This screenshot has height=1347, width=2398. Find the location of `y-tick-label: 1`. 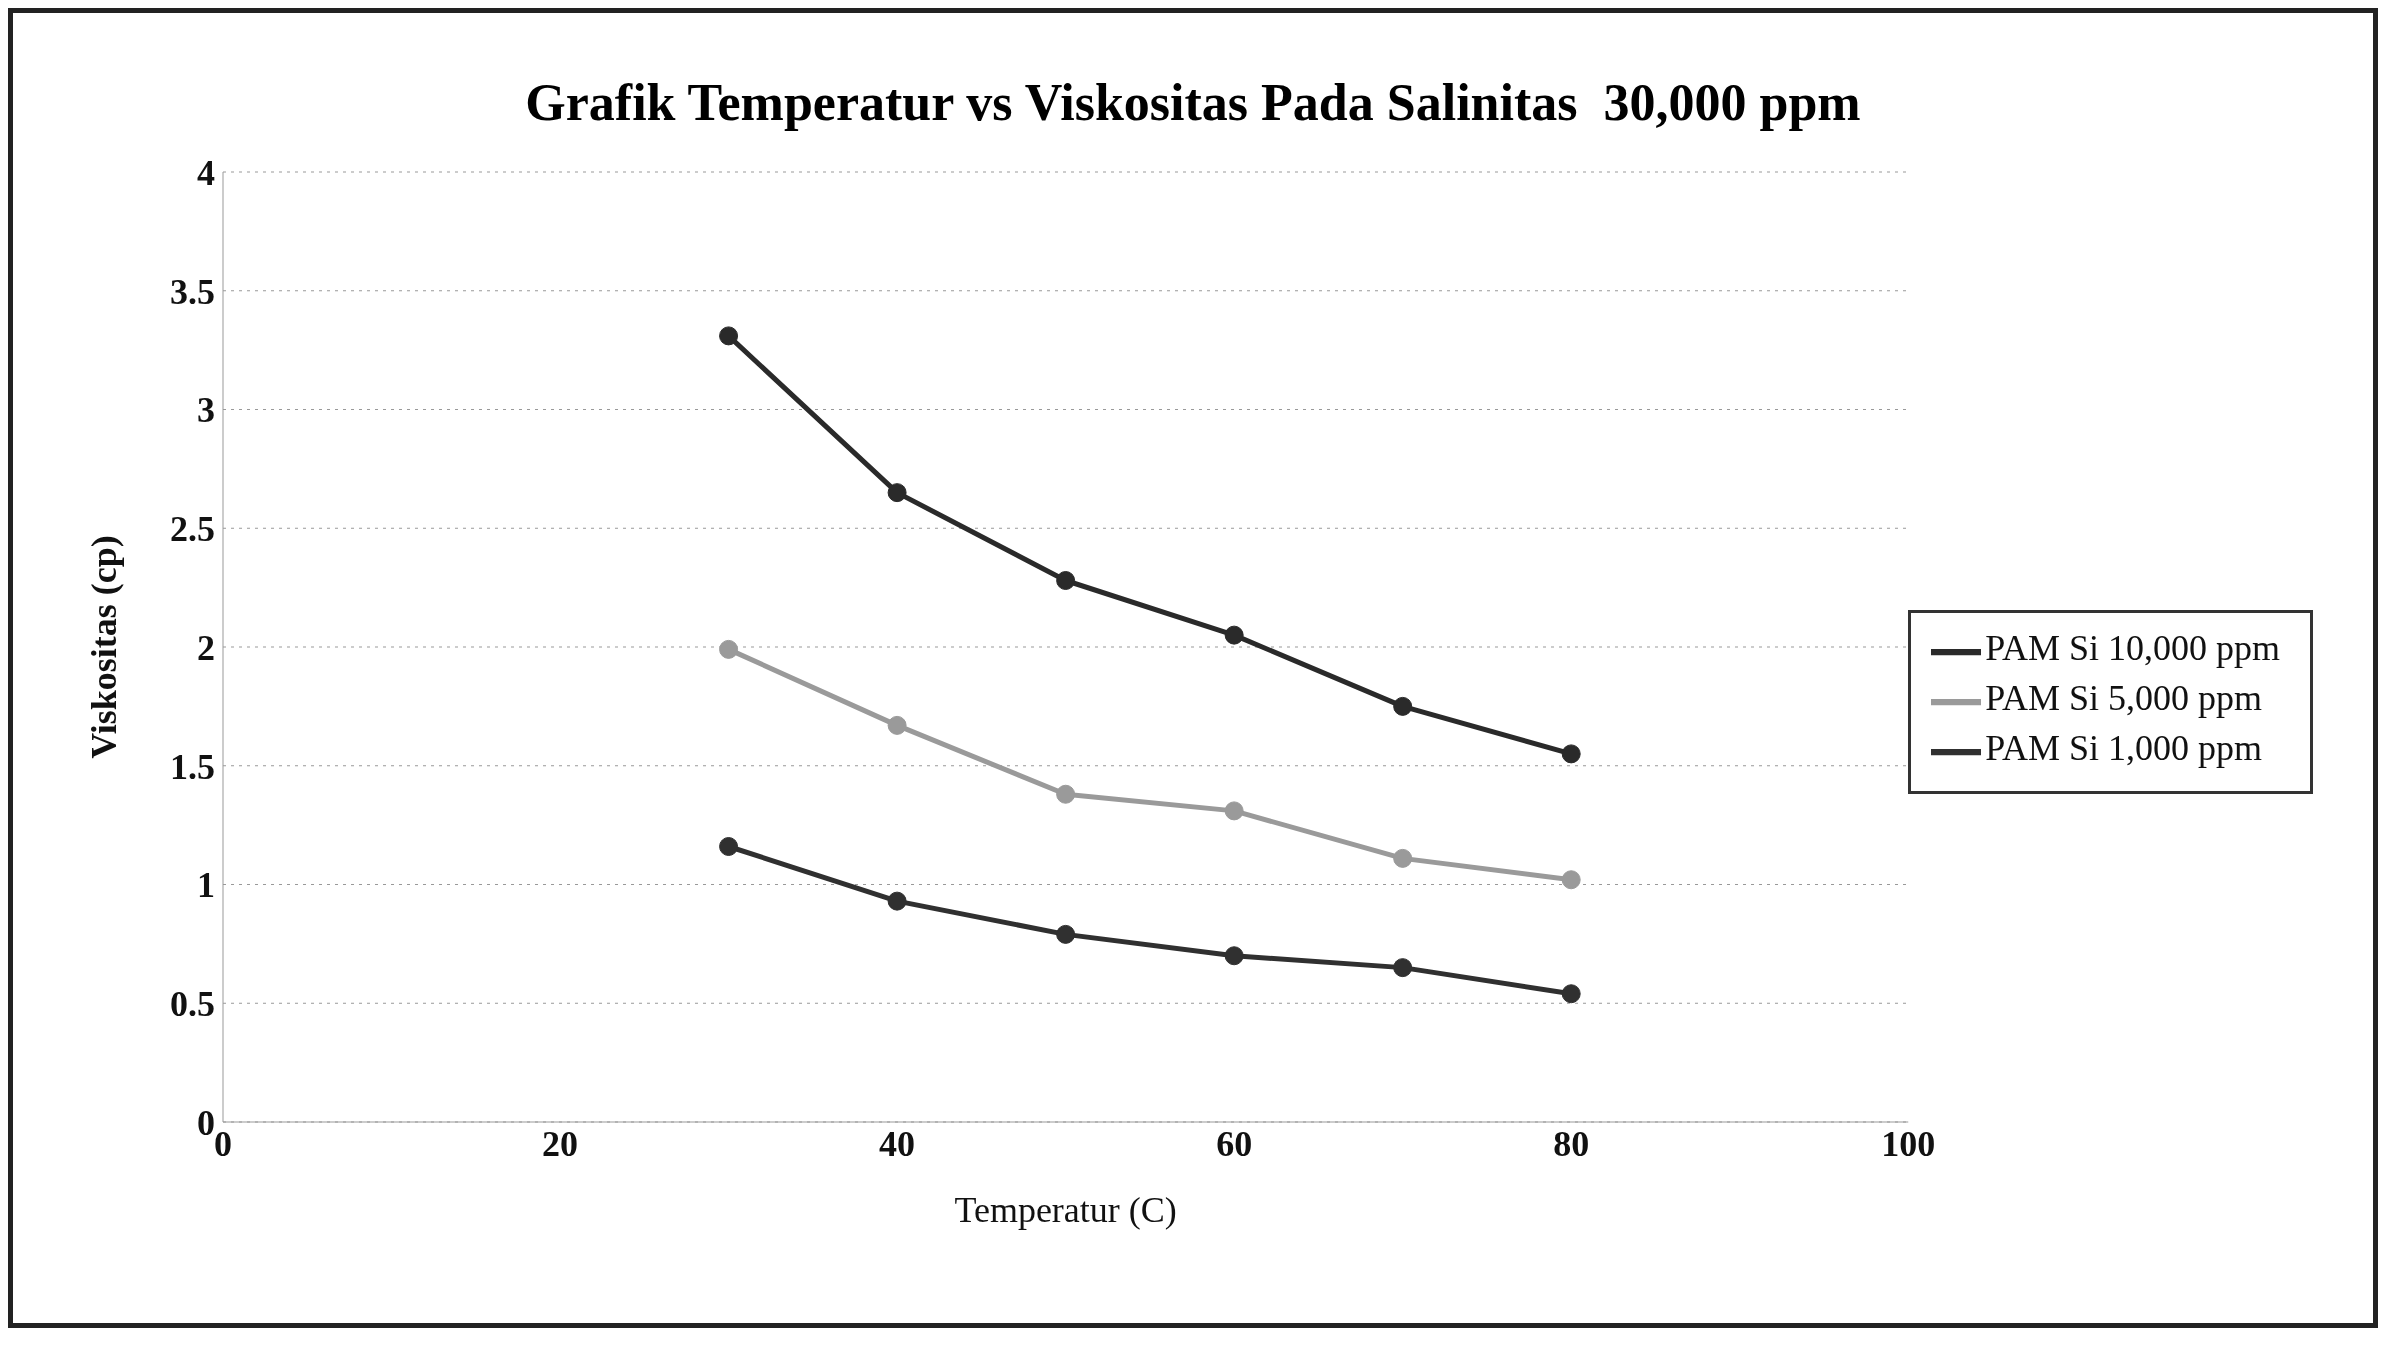

y-tick-label: 1 is located at coordinates (206, 885).